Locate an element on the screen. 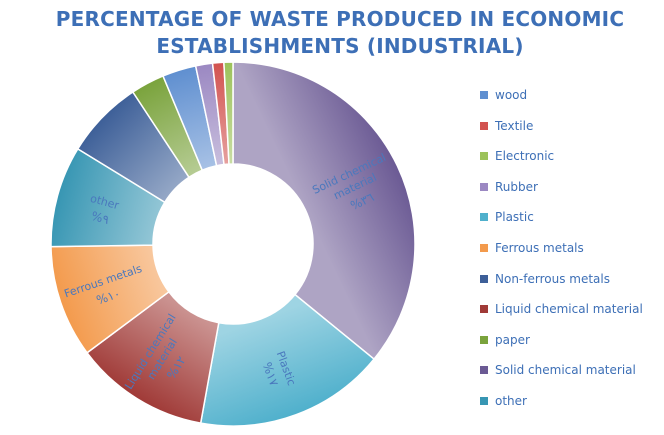  legend-item-ferrous-metals: Ferrous metals is located at coordinates (532, 248).